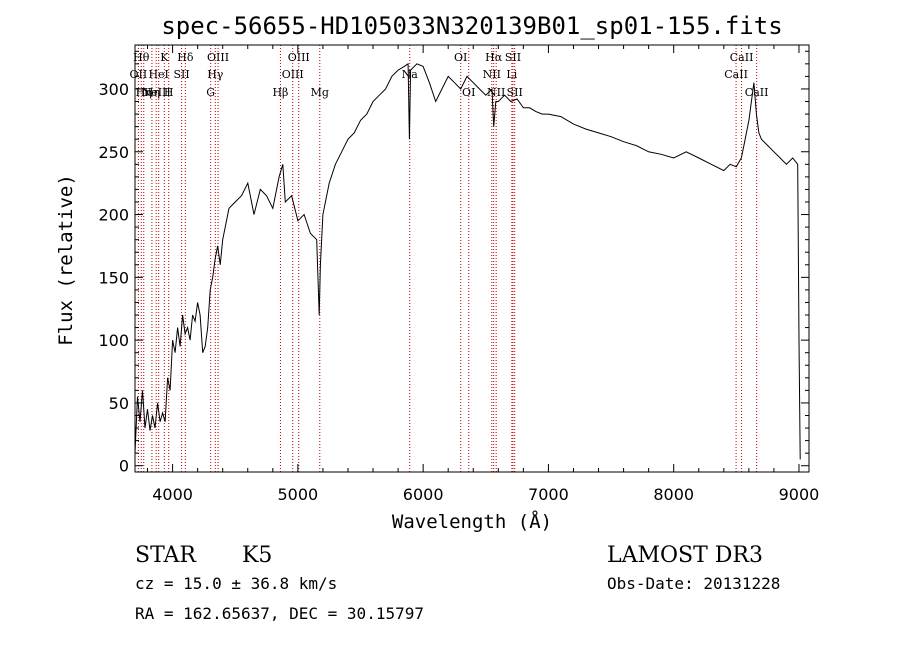 This screenshot has width=900, height=649. I want to click on spectral-line-label: K, so click(164, 57).